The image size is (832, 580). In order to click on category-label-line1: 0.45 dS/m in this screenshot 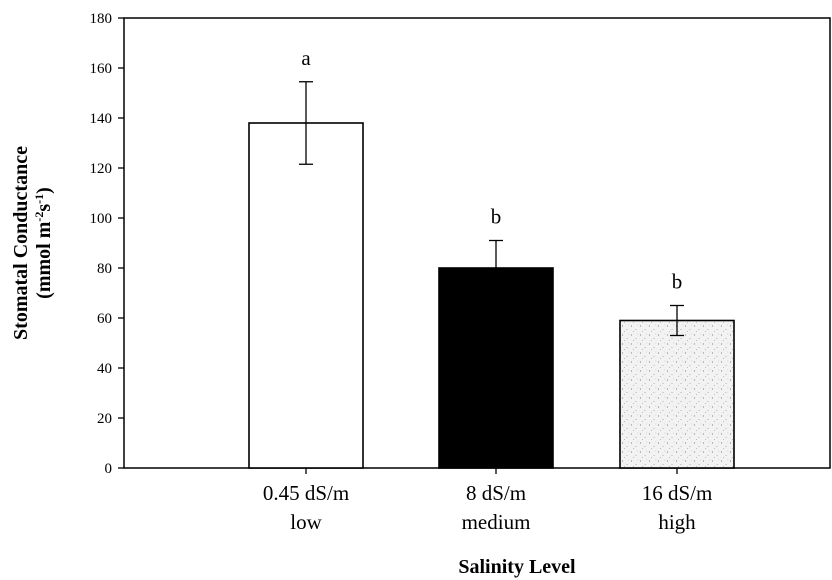, I will do `click(306, 493)`.